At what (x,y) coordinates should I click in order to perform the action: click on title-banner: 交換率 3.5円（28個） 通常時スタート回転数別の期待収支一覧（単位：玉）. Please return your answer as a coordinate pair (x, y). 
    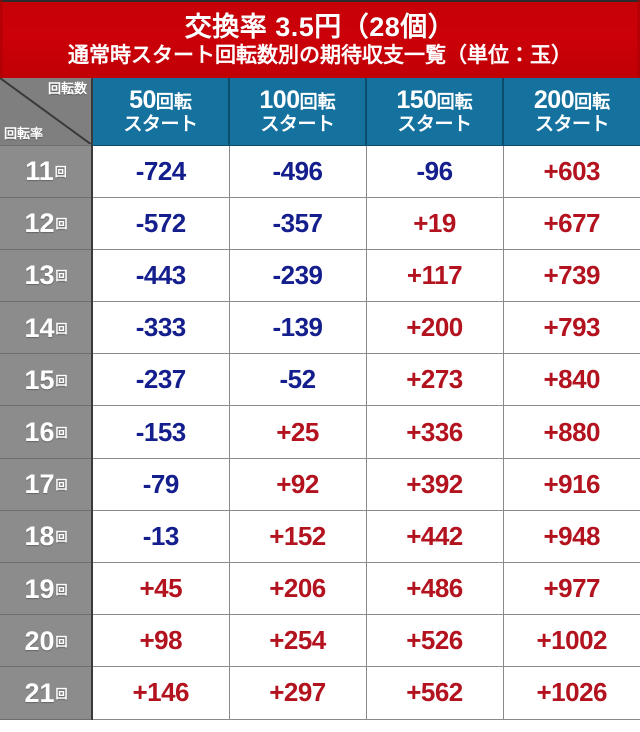
    Looking at the image, I should click on (320, 39).